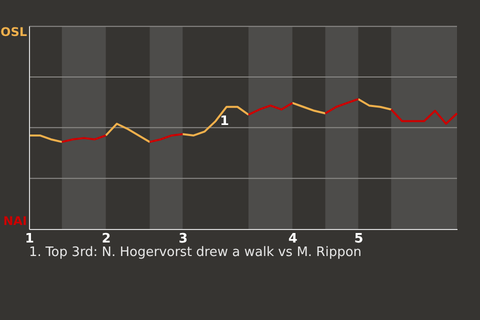 This screenshot has width=480, height=320. I want to click on text: NAI, so click(15, 221).